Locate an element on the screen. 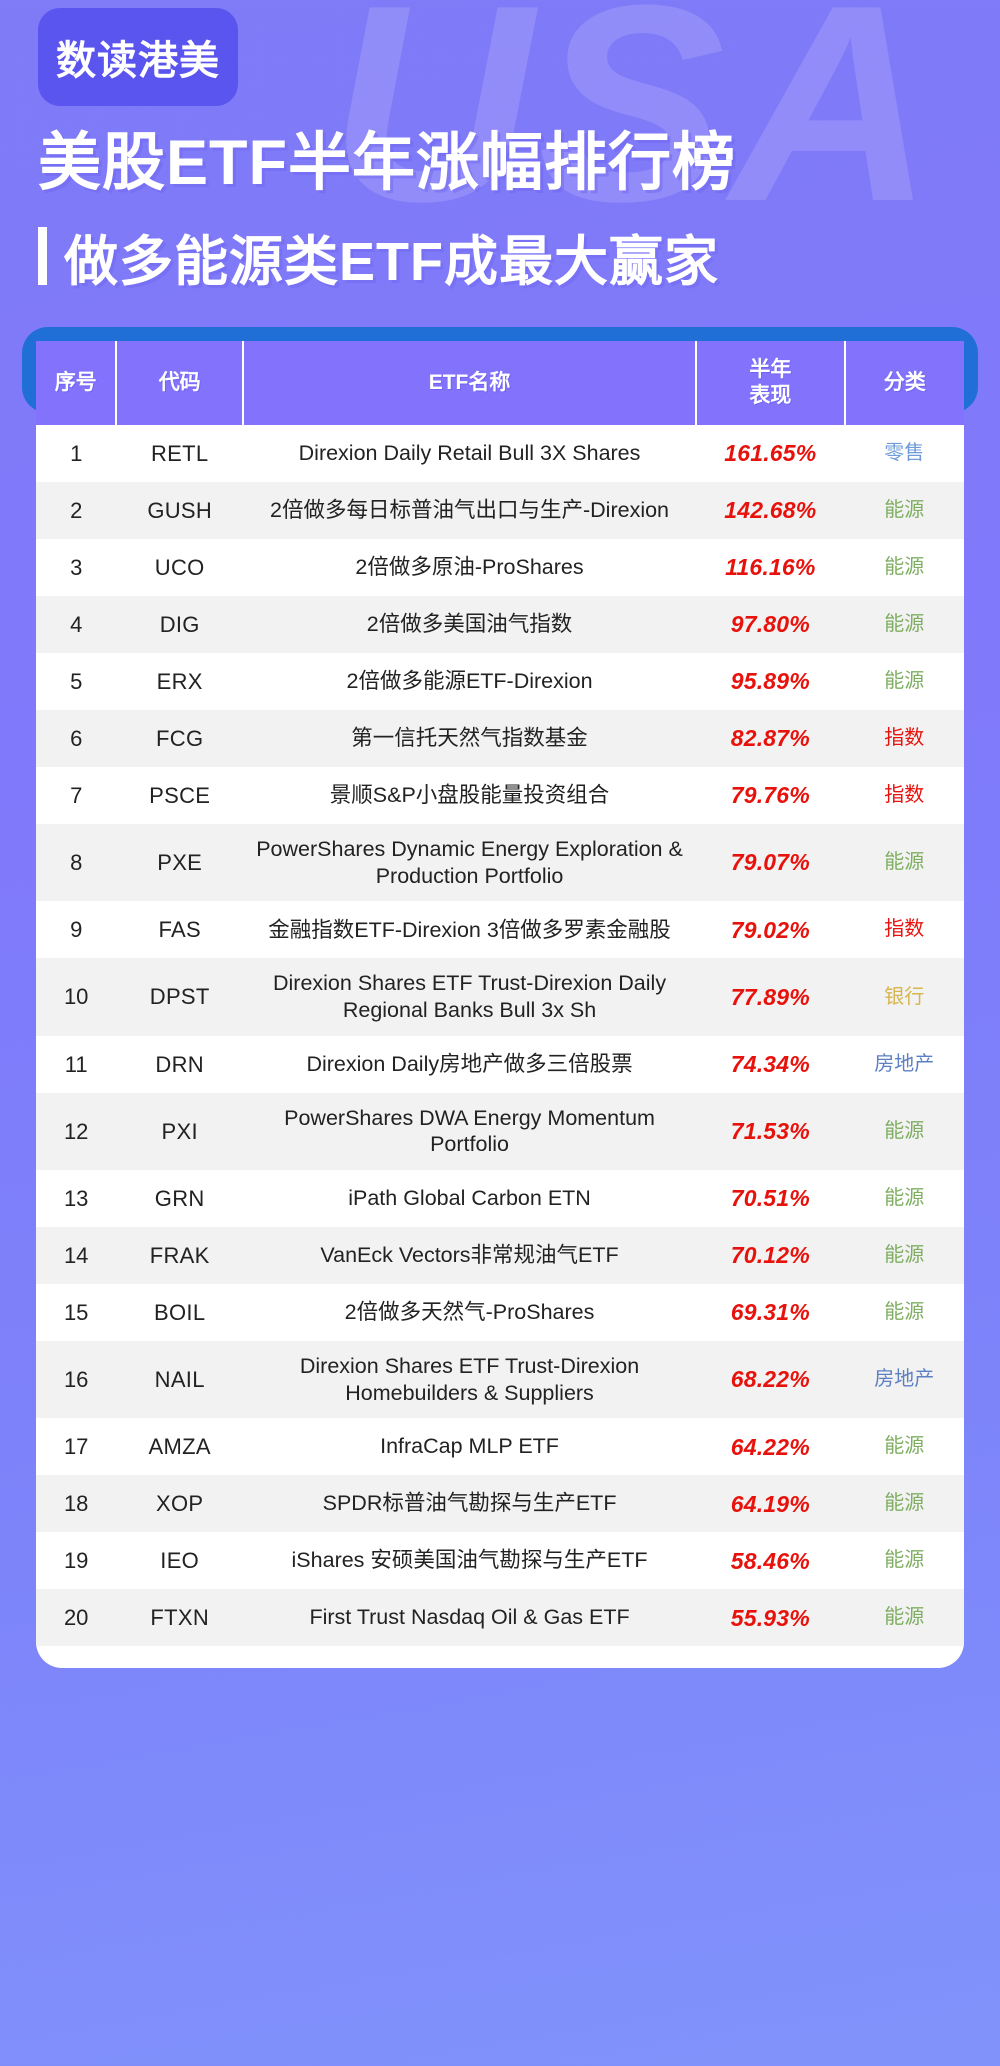 Image resolution: width=1000 pixels, height=2066 pixels. cell-code: DIG is located at coordinates (180, 625).